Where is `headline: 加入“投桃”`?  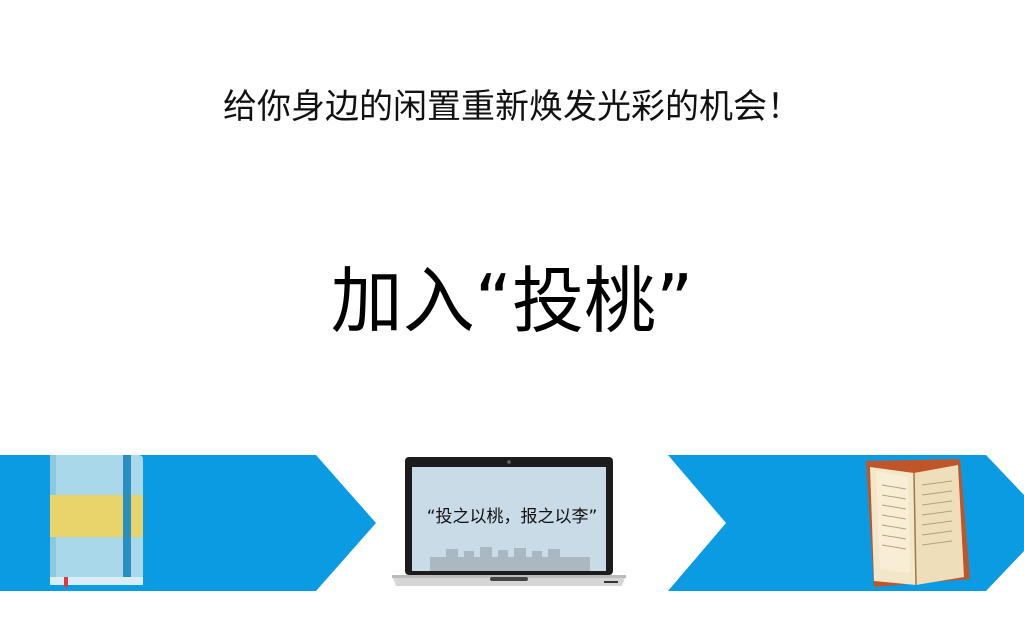
headline: 加入“投桃” is located at coordinates (512, 301).